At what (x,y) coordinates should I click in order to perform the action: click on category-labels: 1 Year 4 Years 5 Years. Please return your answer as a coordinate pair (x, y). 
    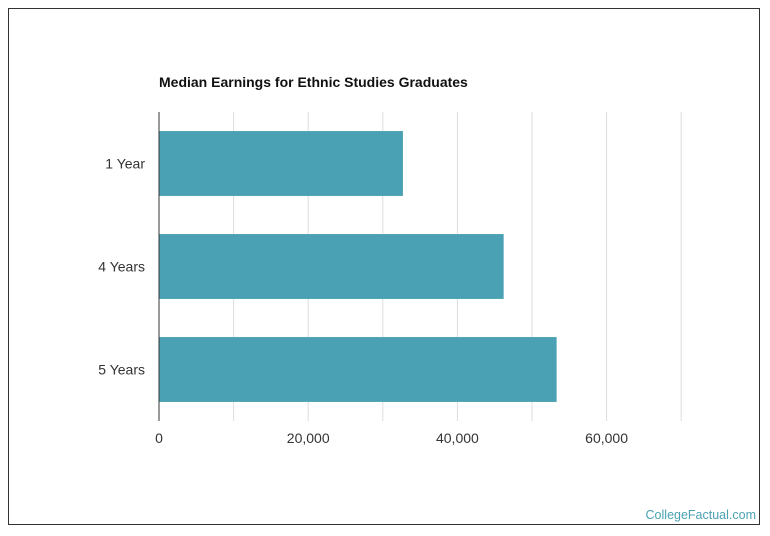
    Looking at the image, I should click on (121, 267).